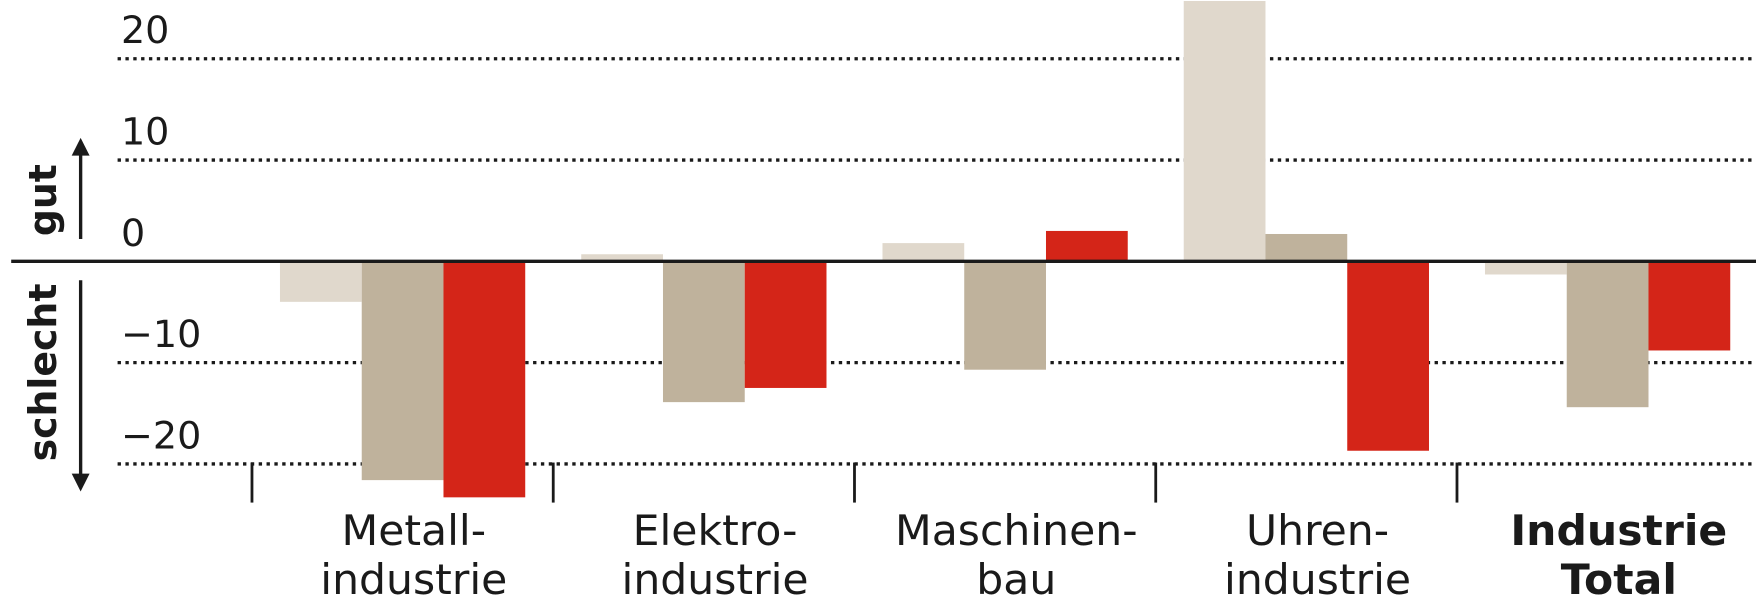  I want to click on x-tick-label: Maschinen-bau, so click(1016, 555).